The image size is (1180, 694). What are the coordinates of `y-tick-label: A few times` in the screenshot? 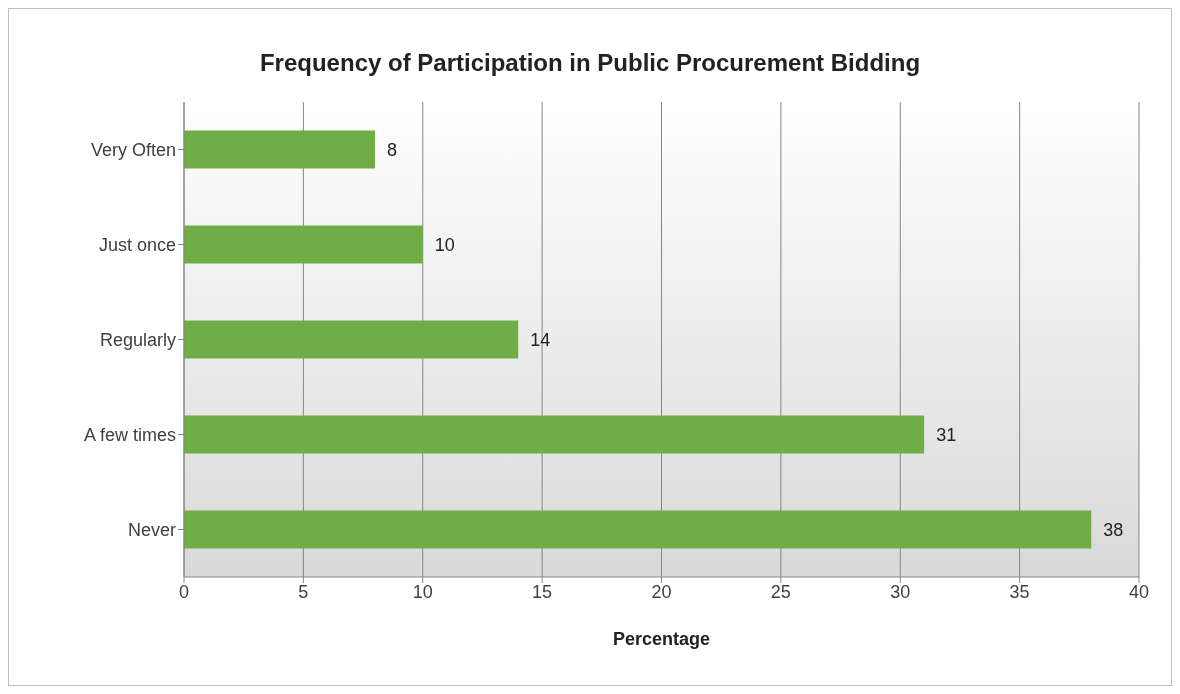 It's located at (129, 434).